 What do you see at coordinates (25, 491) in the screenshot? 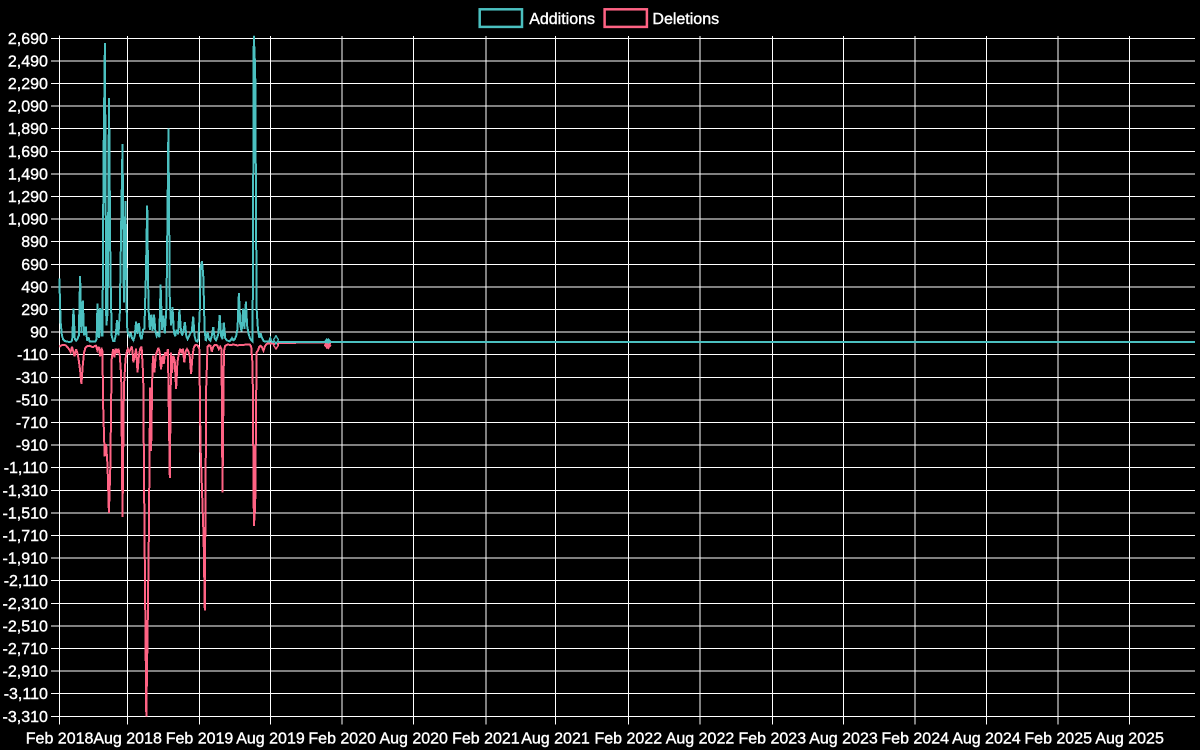
I see `svg-text: -1,310` at bounding box center [25, 491].